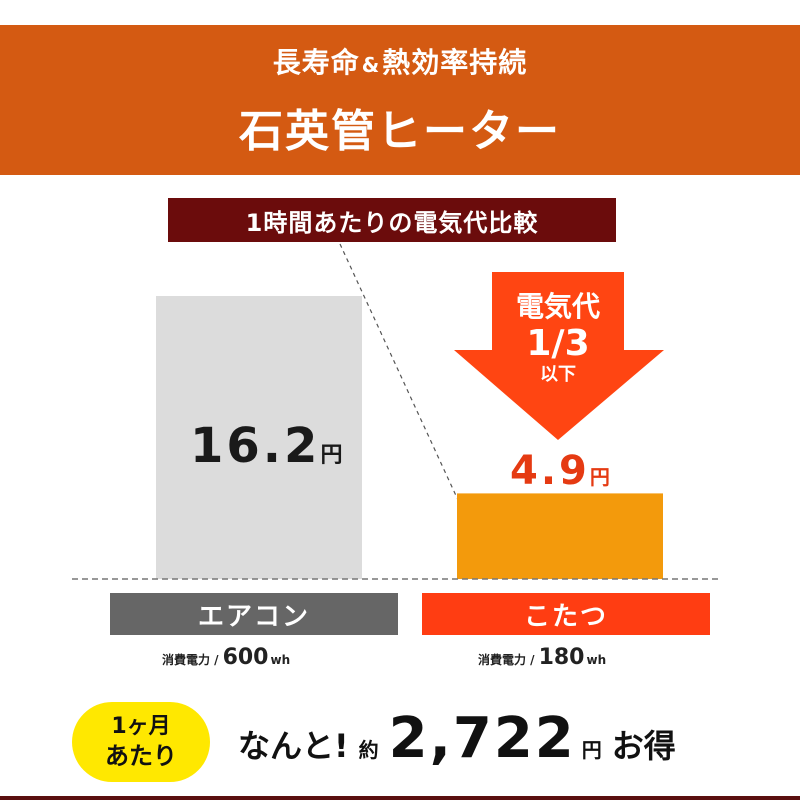 This screenshot has height=800, width=800. I want to click on subtitle-part-b: 熱効率持続, so click(455, 62).